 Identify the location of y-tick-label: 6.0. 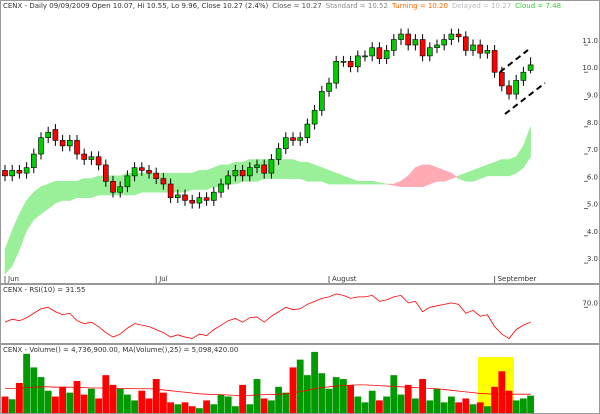
(592, 177).